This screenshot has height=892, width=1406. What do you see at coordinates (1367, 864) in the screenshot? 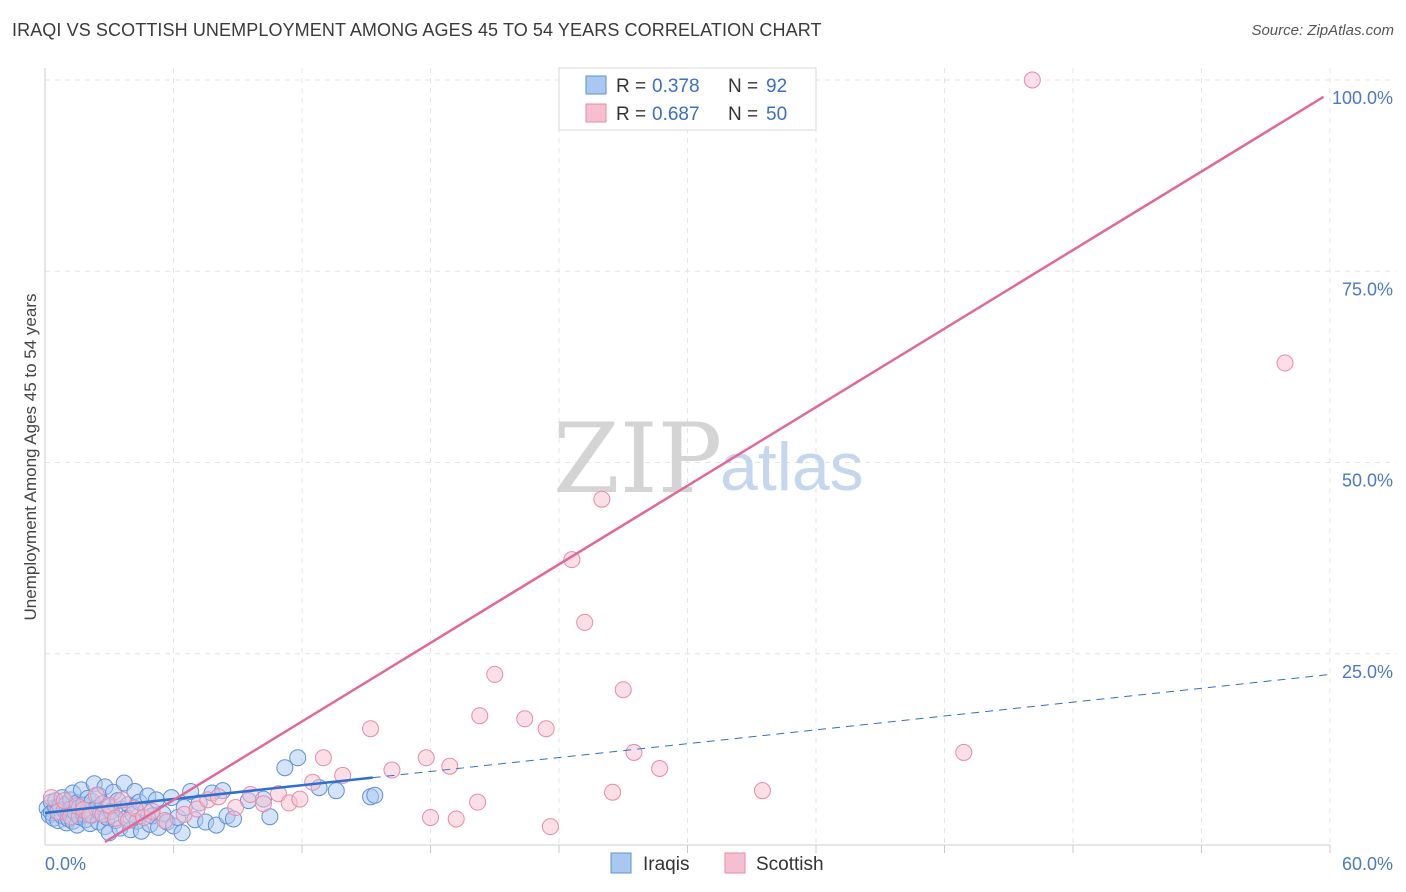
I see `x-tick-label: 60.0%` at bounding box center [1367, 864].